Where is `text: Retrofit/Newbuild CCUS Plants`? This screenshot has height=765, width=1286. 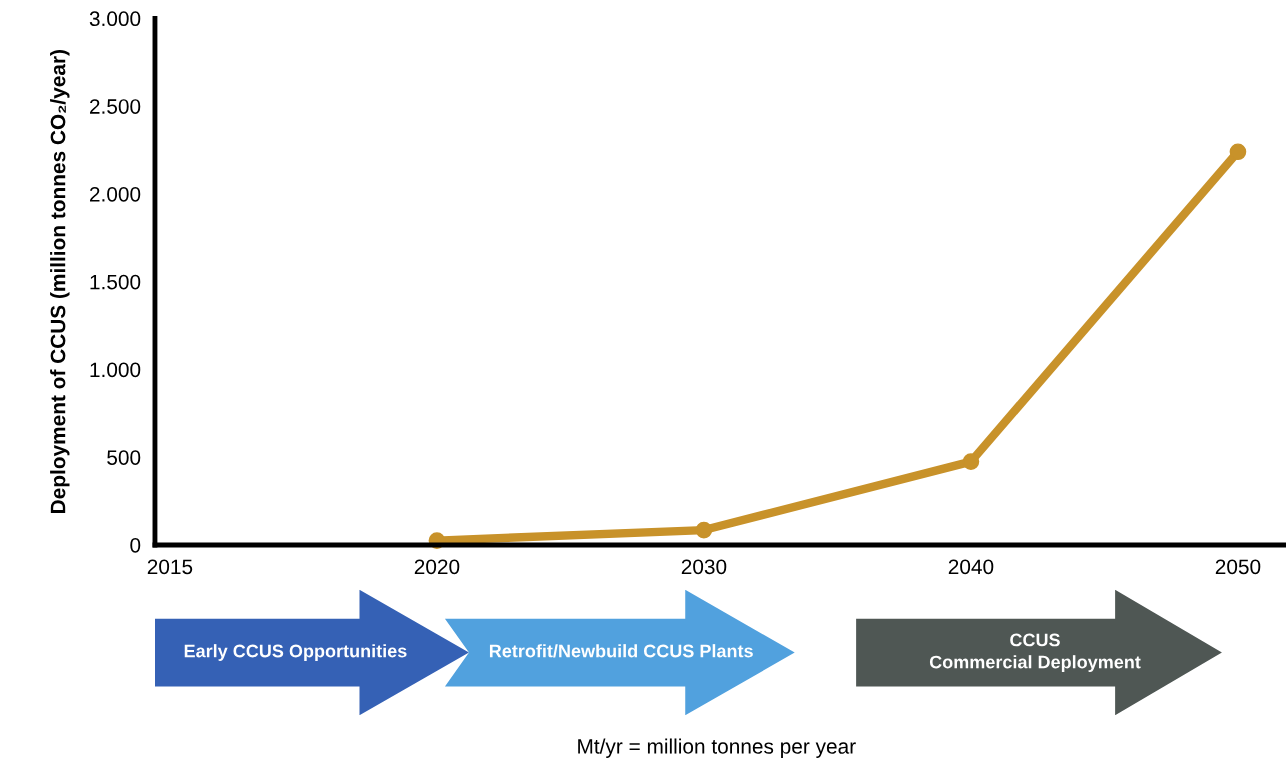 text: Retrofit/Newbuild CCUS Plants is located at coordinates (621, 651).